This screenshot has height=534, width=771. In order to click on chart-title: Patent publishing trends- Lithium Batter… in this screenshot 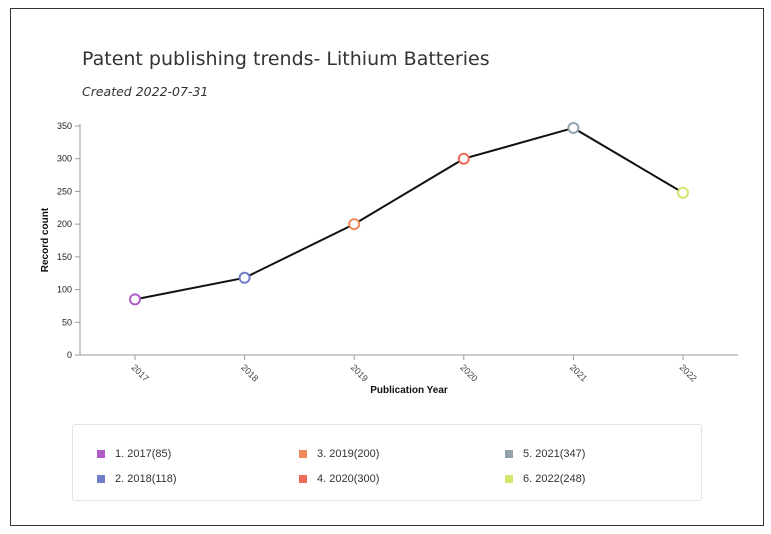, I will do `click(286, 59)`.